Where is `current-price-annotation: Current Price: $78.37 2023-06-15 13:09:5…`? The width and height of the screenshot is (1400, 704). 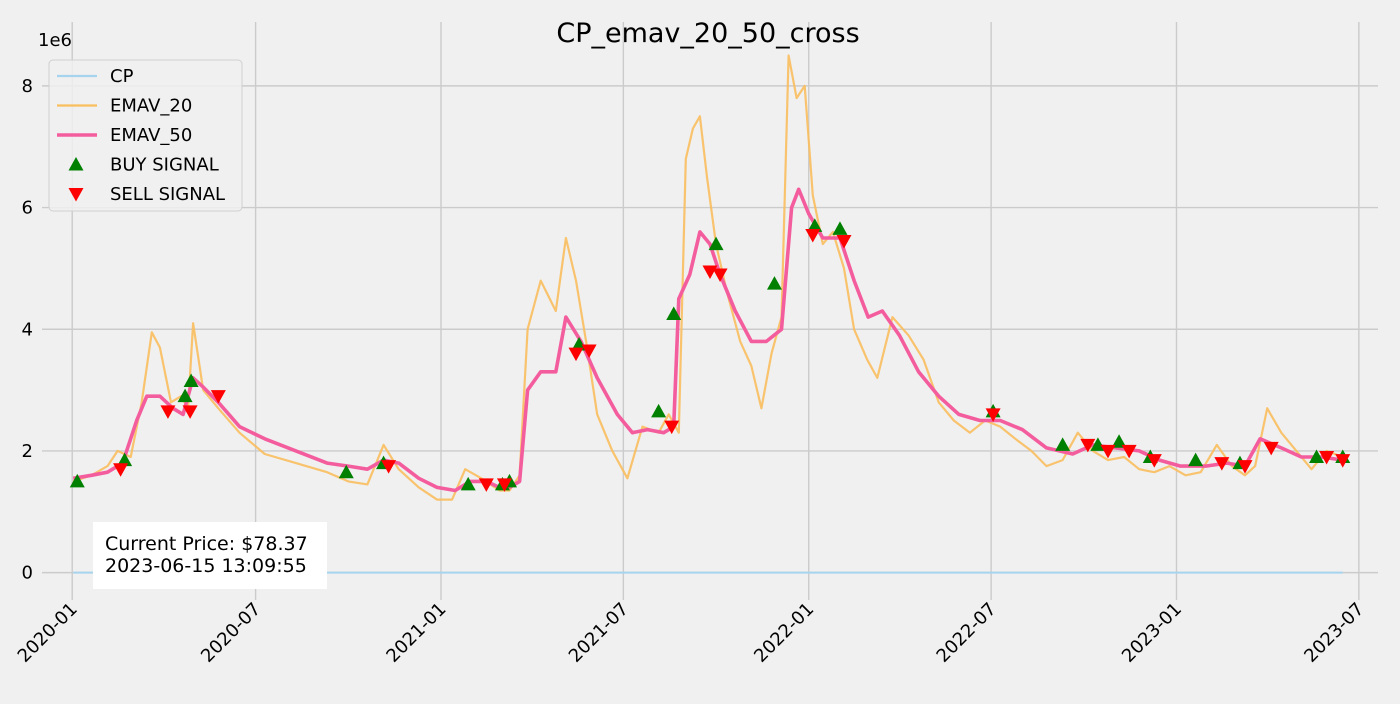
current-price-annotation: Current Price: $78.37 2023-06-15 13:09:5… is located at coordinates (210, 555).